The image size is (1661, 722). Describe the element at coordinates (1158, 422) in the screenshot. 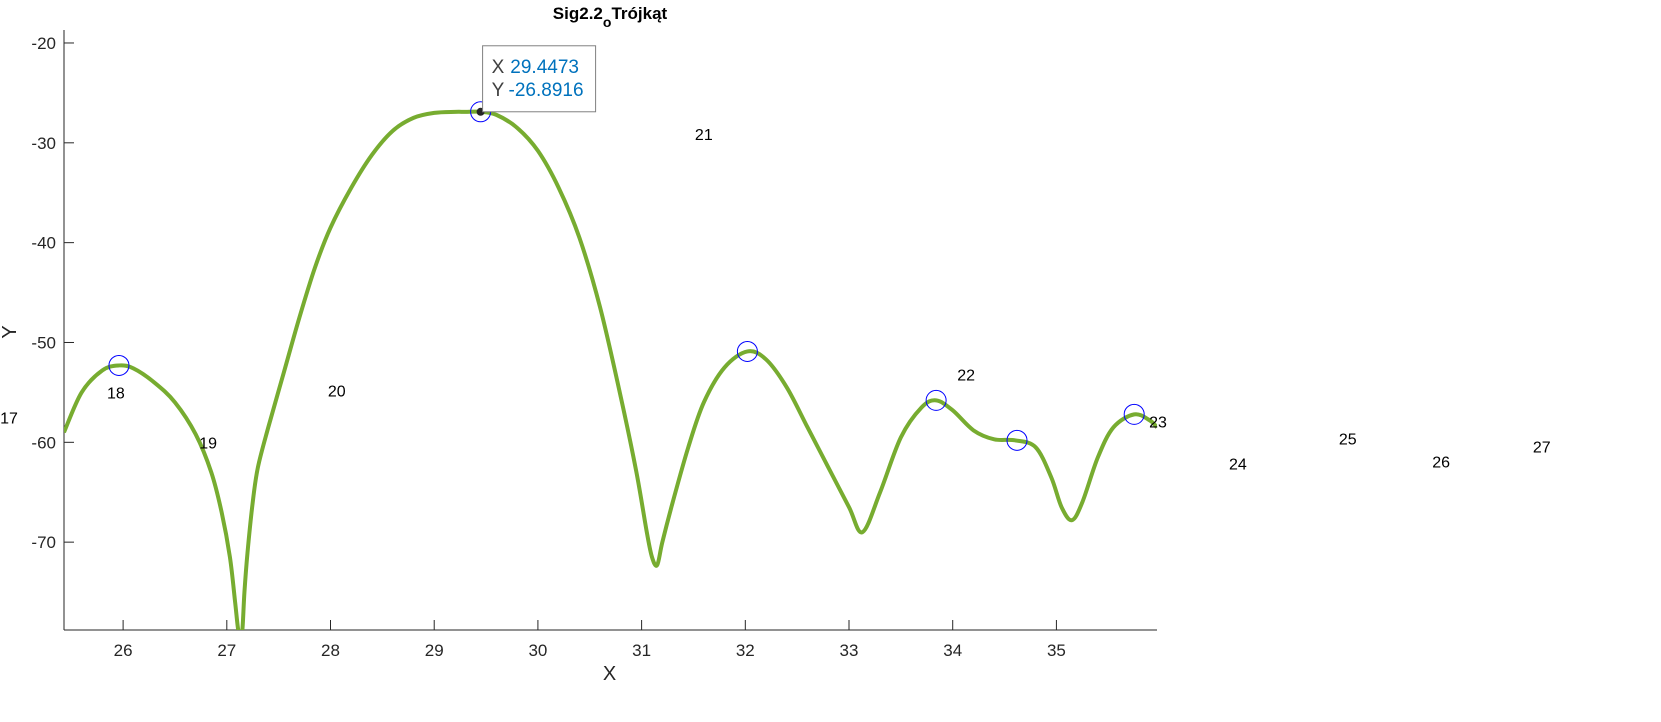

I see `point-label: 23` at that location.